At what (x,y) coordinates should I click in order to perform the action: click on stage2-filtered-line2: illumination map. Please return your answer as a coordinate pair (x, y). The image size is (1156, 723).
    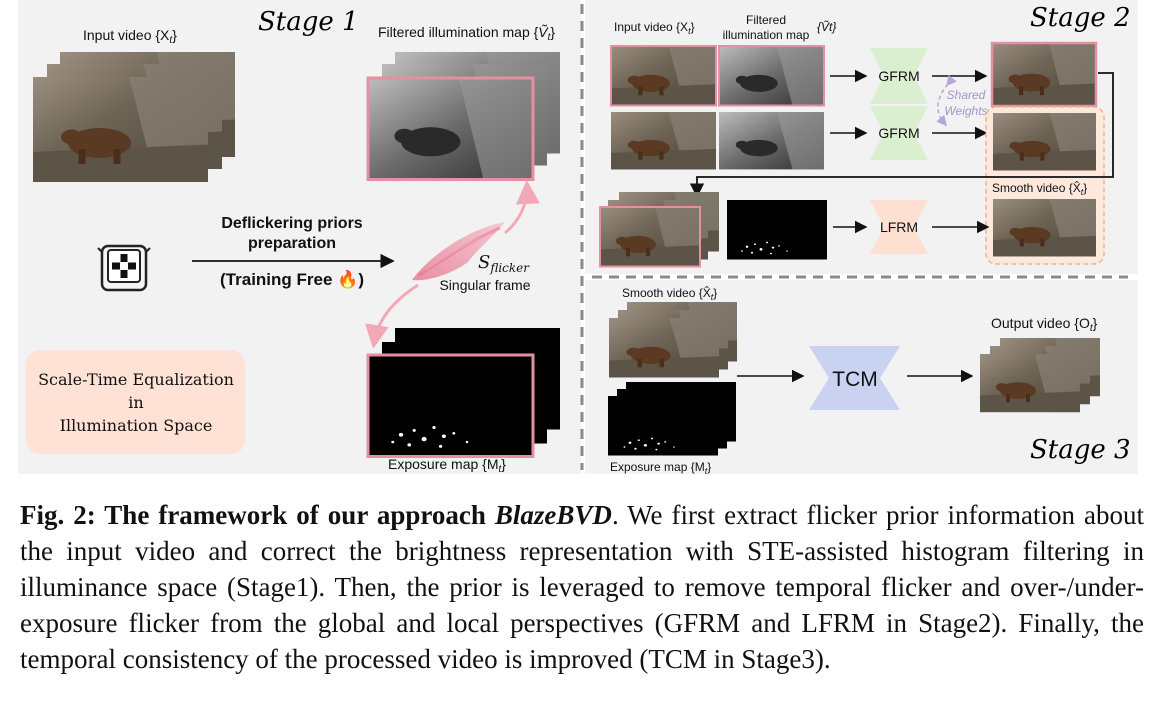
    Looking at the image, I should click on (766, 35).